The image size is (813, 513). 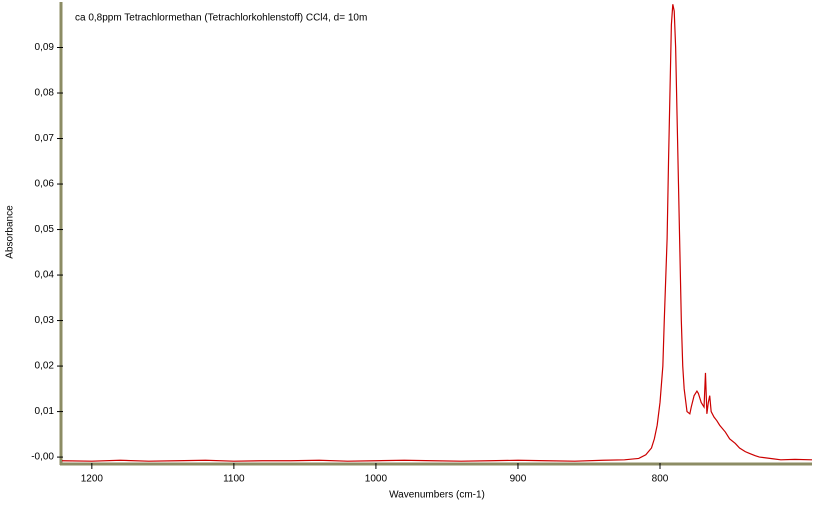 I want to click on y-tick-label: -0,00, so click(x=42, y=457).